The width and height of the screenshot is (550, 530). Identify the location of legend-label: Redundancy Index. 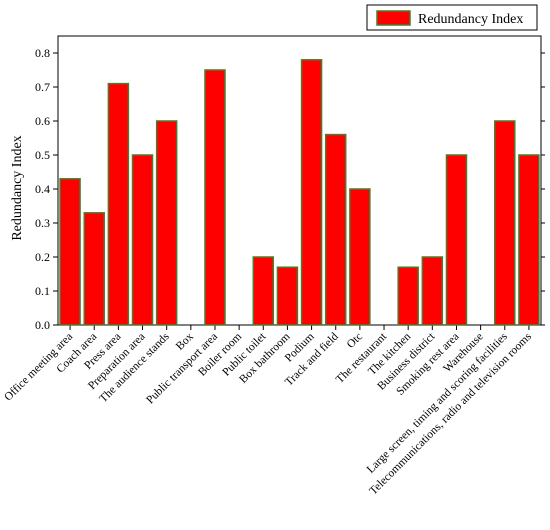
(470, 19).